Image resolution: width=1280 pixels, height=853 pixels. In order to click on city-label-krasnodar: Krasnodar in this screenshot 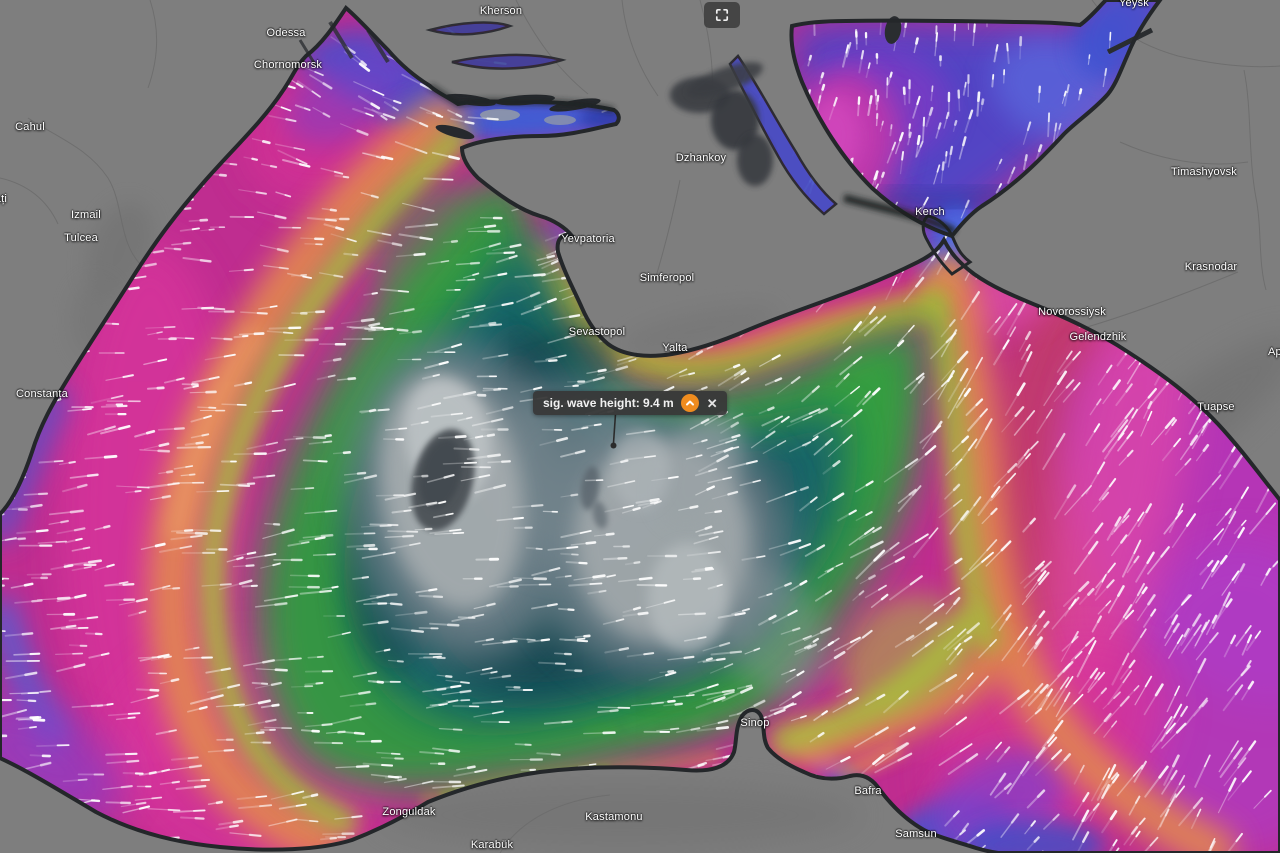, I will do `click(1211, 267)`.